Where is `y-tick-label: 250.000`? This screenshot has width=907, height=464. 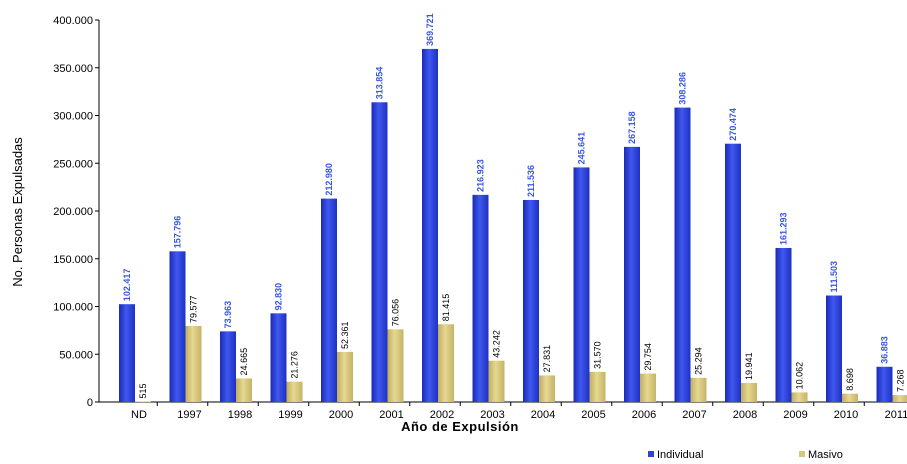
y-tick-label: 250.000 is located at coordinates (73, 164).